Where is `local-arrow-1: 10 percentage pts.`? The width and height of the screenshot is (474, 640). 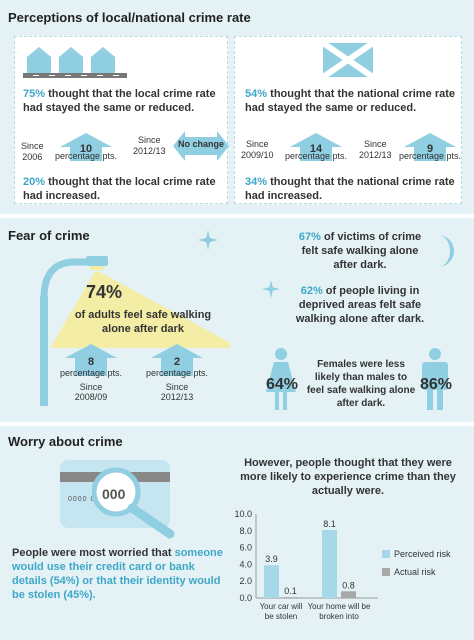
local-arrow-1: 10 percentage pts. is located at coordinates (86, 147).